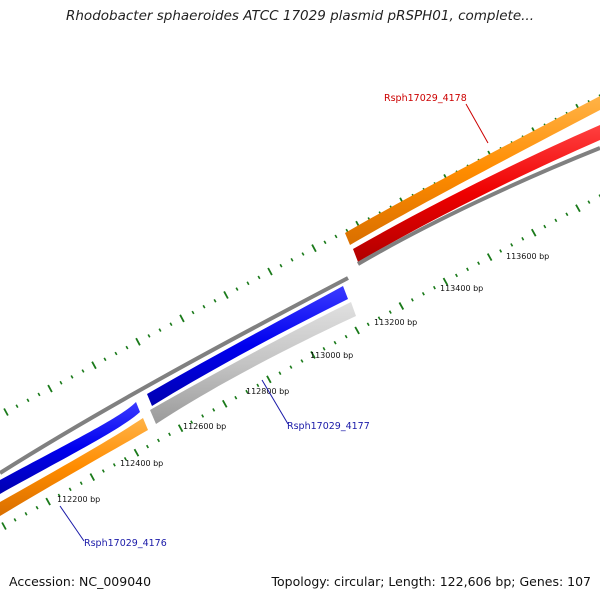 The height and width of the screenshot is (600, 600). Describe the element at coordinates (267, 391) in the screenshot. I see `scale-label: 112800 bp` at that location.